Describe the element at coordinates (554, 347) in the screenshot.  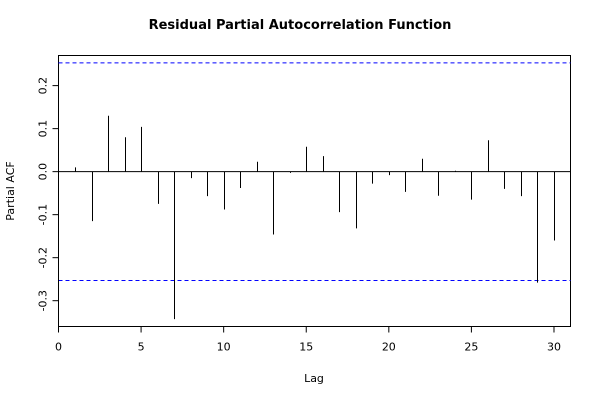
I see `x-tick-label: 30` at that location.